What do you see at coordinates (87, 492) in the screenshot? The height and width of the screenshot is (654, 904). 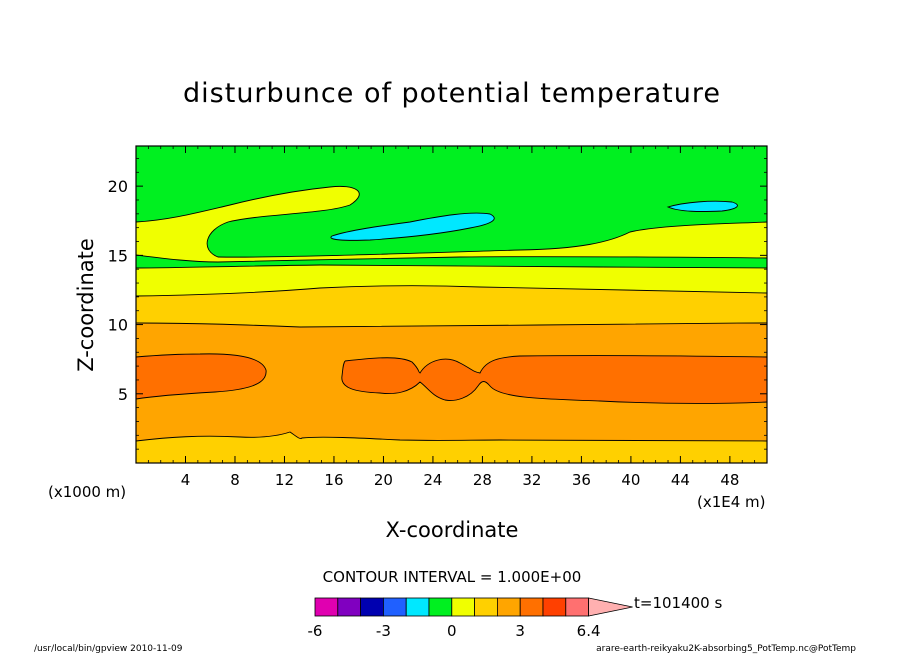 I see `z-unit-label: (x1000 m)` at bounding box center [87, 492].